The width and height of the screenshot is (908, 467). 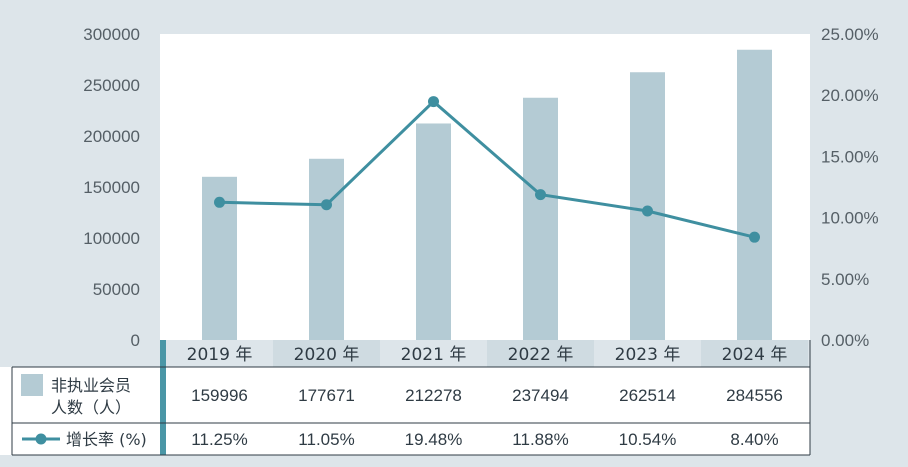 I want to click on legend-bar-label-line2: 人数（人）, so click(x=91, y=407).